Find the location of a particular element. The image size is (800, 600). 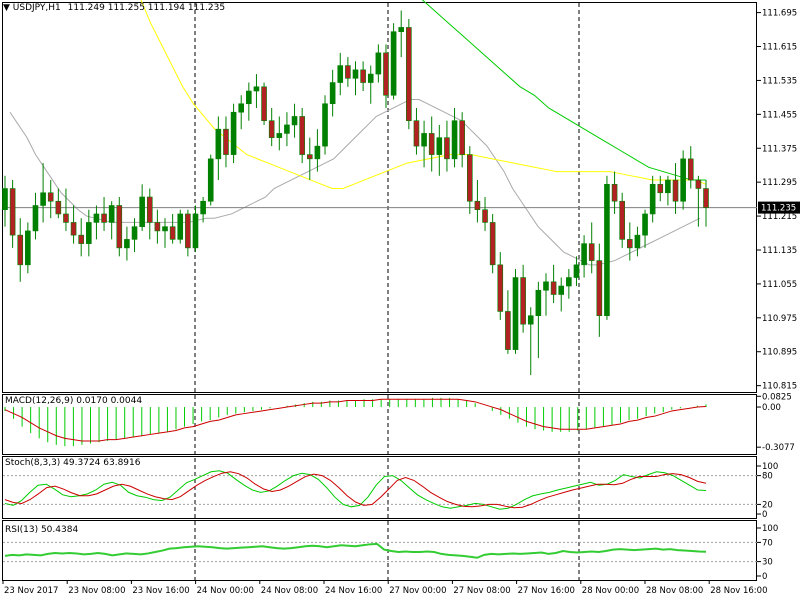

stoch-axis-label: 100 is located at coordinates (770, 467).